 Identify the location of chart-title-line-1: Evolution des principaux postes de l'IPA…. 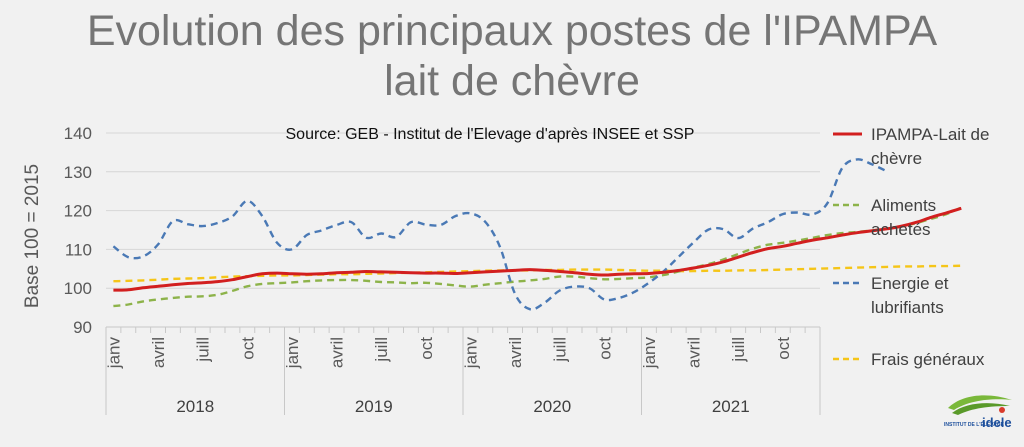
(512, 31).